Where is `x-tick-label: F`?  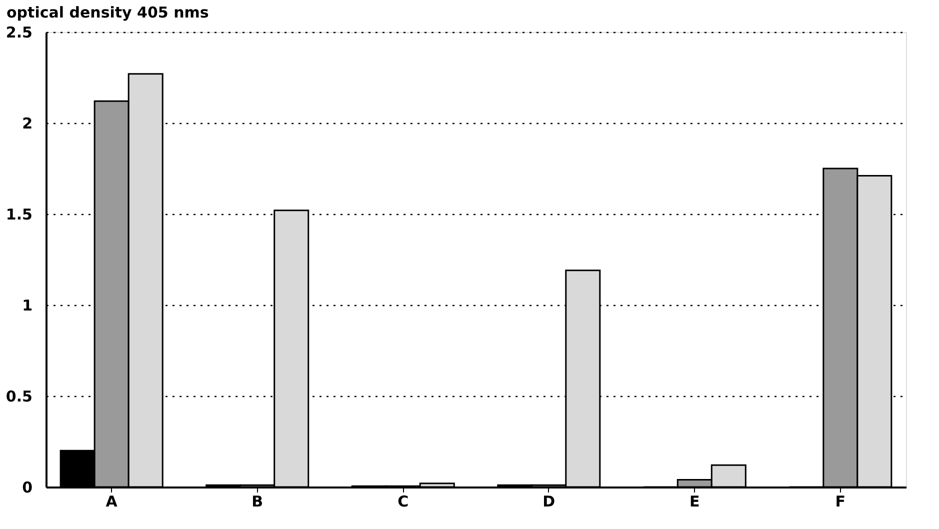
x-tick-label: F is located at coordinates (840, 501).